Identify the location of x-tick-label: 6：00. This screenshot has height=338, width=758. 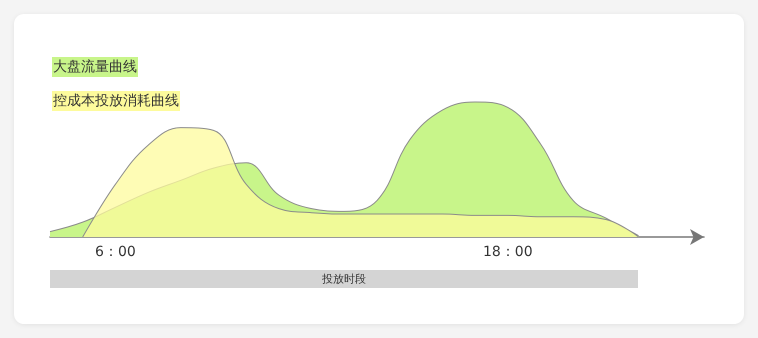
(115, 252).